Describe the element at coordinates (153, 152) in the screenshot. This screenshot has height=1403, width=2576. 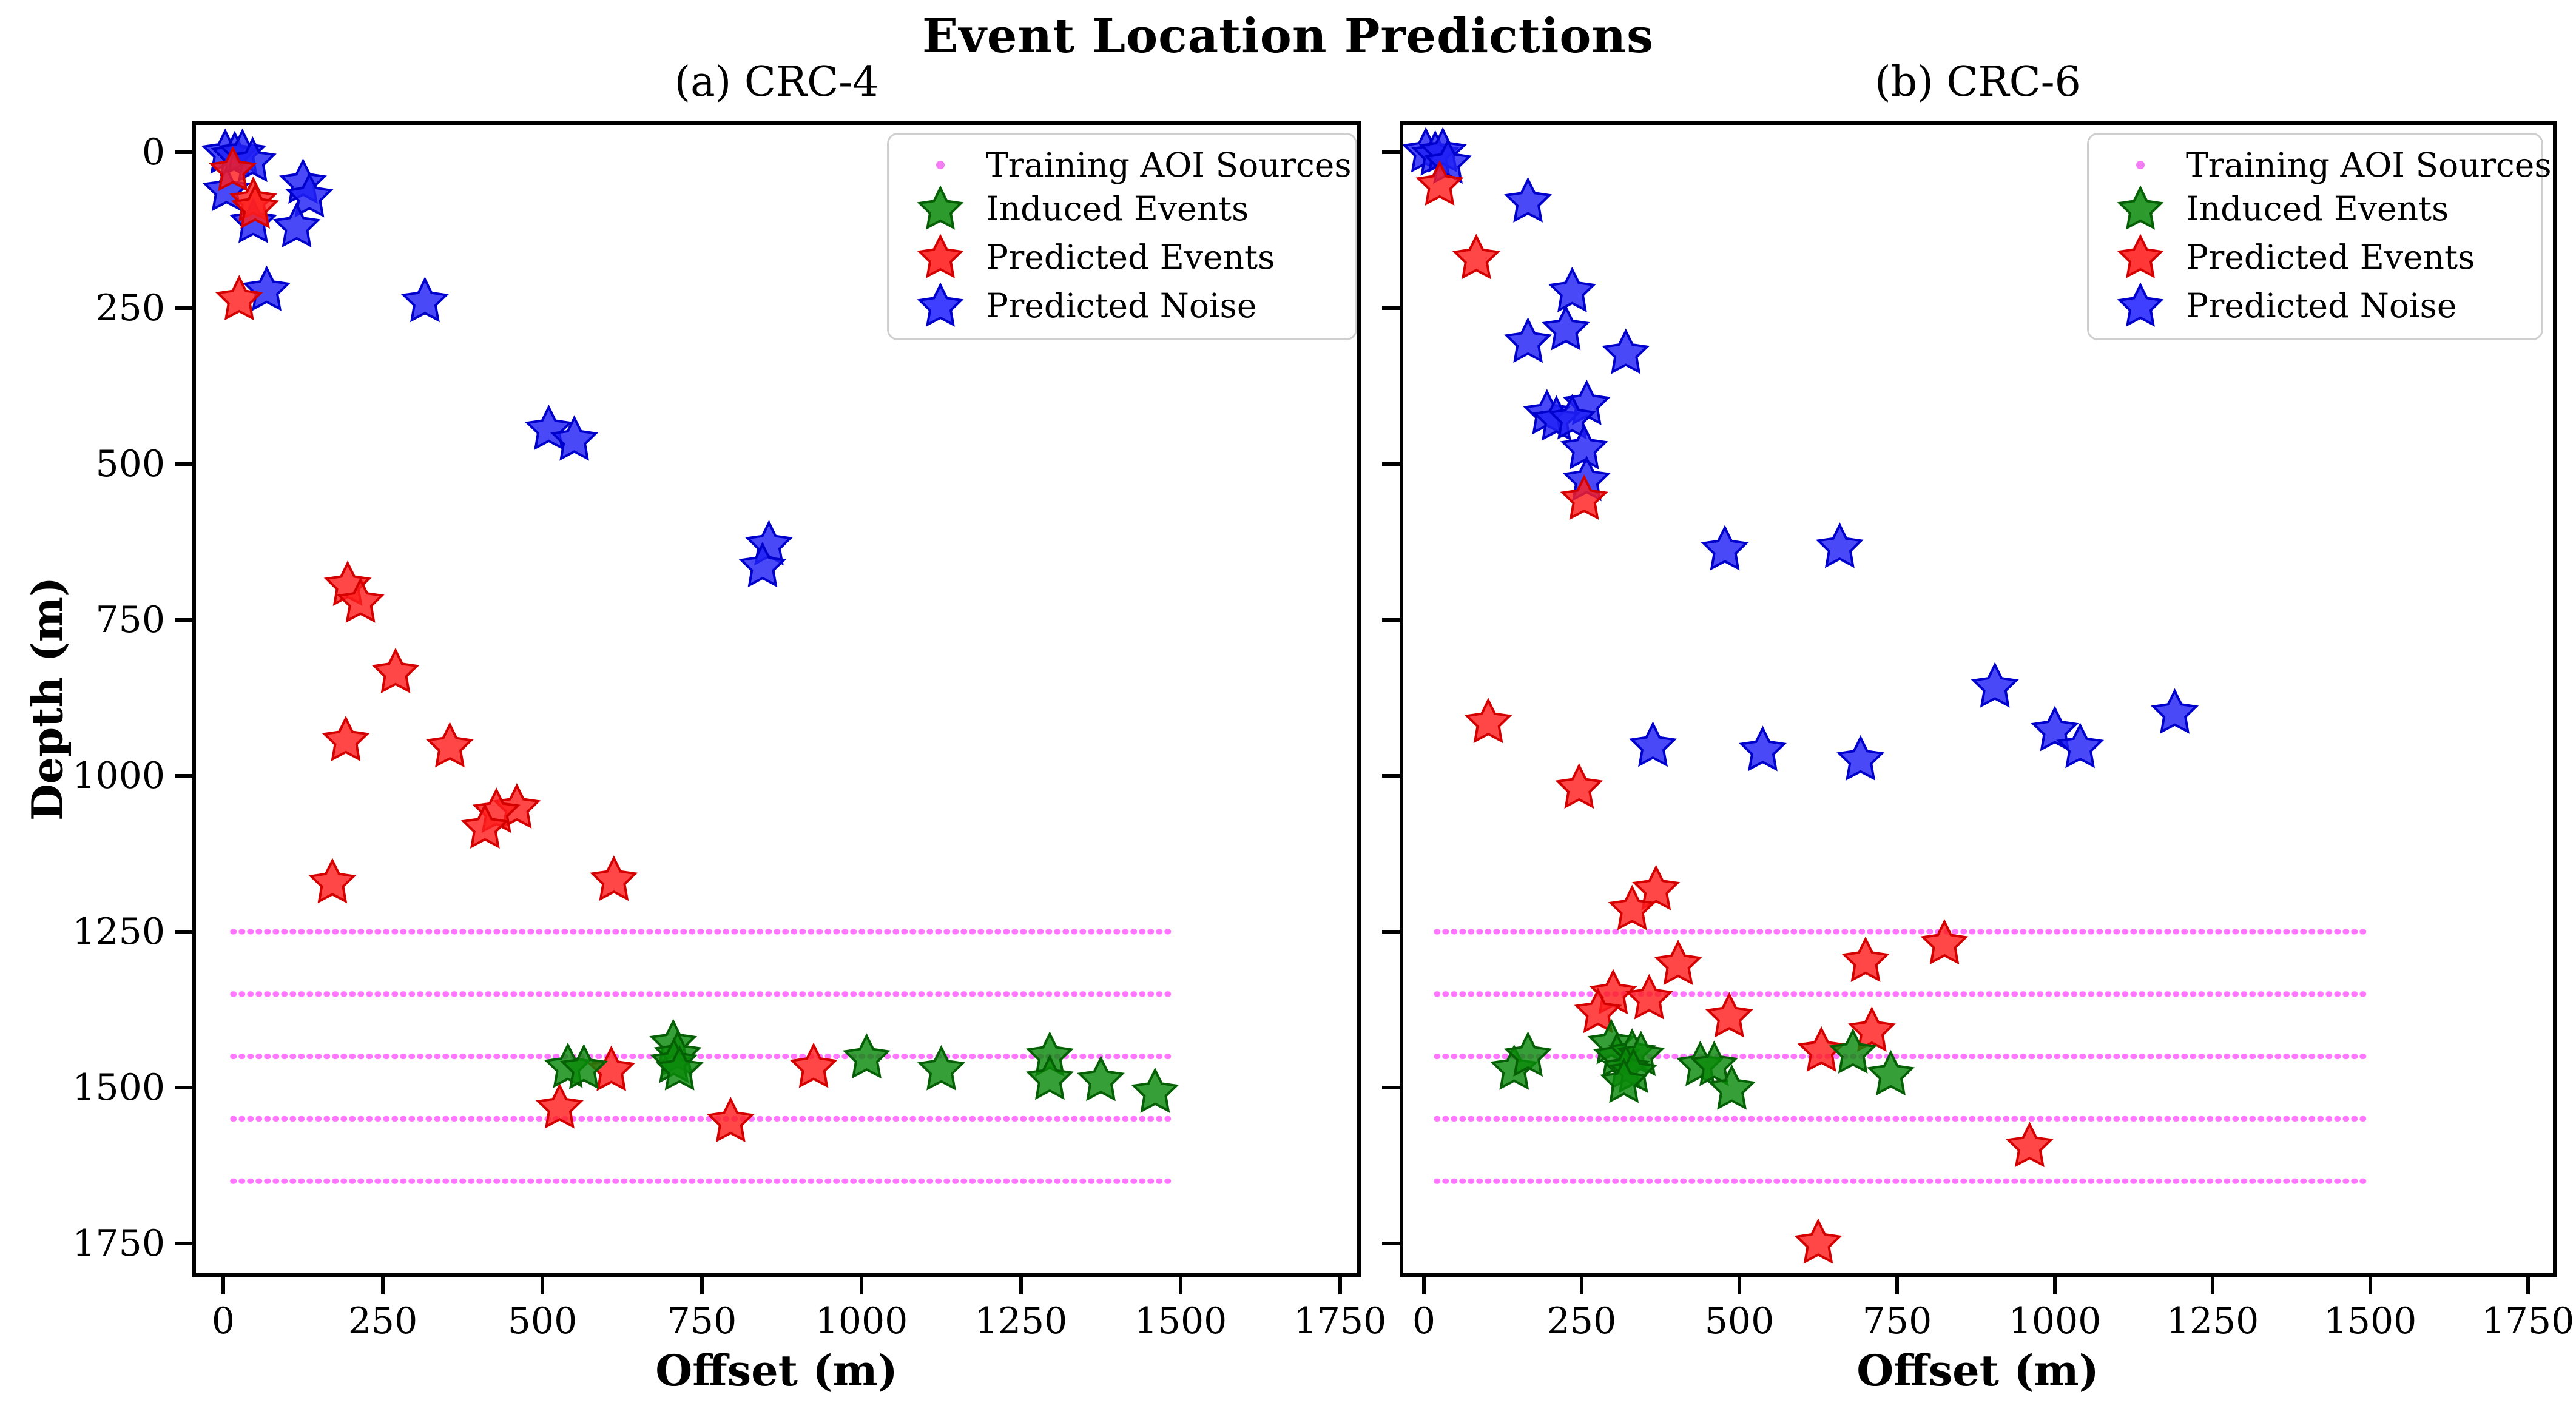
I see `y-axis-tick-label: 0` at that location.